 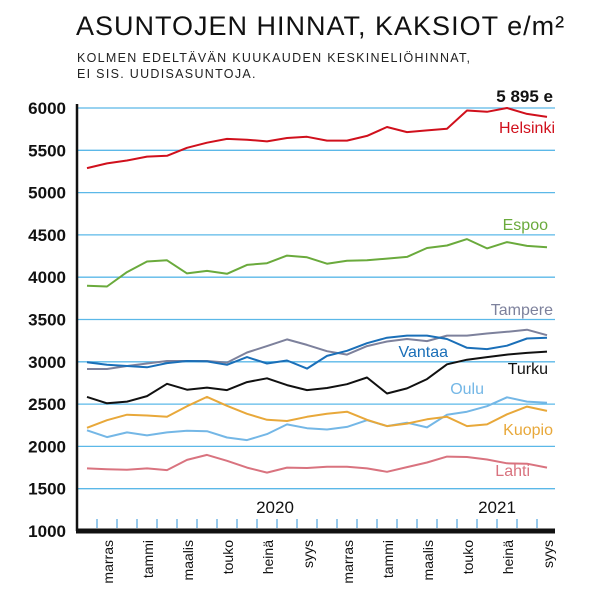 What do you see at coordinates (317, 412) in the screenshot?
I see `series-line-kuopio` at bounding box center [317, 412].